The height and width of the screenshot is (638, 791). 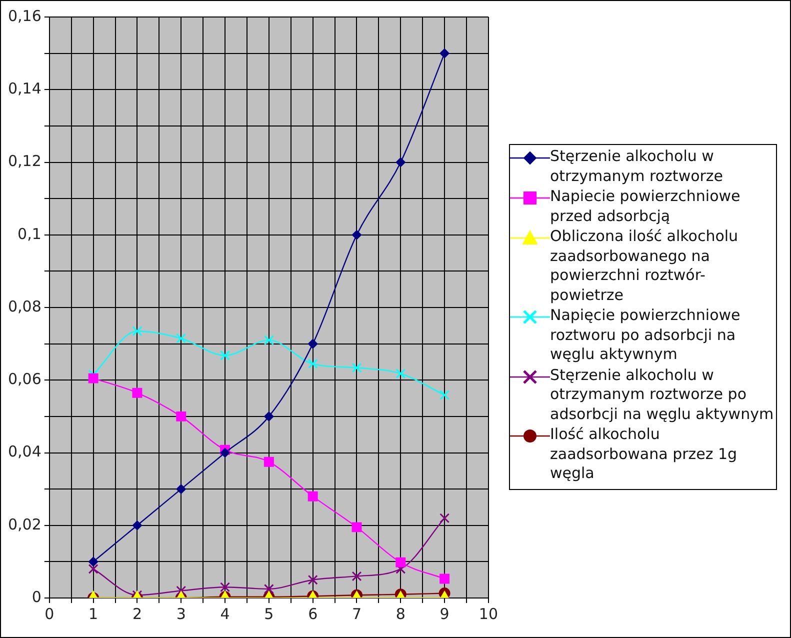 I want to click on legend-label: Napiecie powierzchniowe przed adsorbcją, so click(x=646, y=206).